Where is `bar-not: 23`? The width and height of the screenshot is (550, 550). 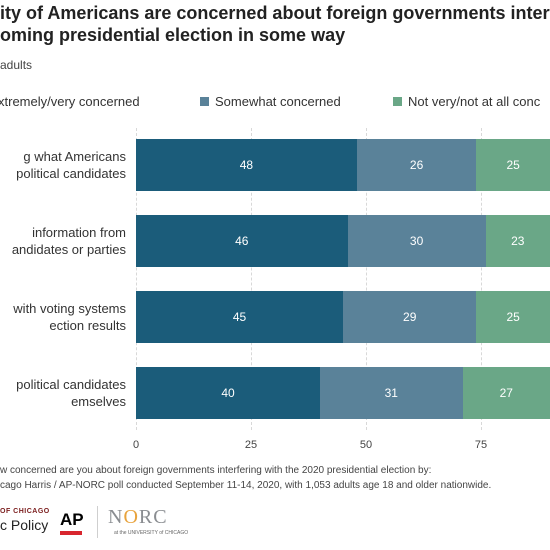
bar-not: 23 is located at coordinates (517, 241).